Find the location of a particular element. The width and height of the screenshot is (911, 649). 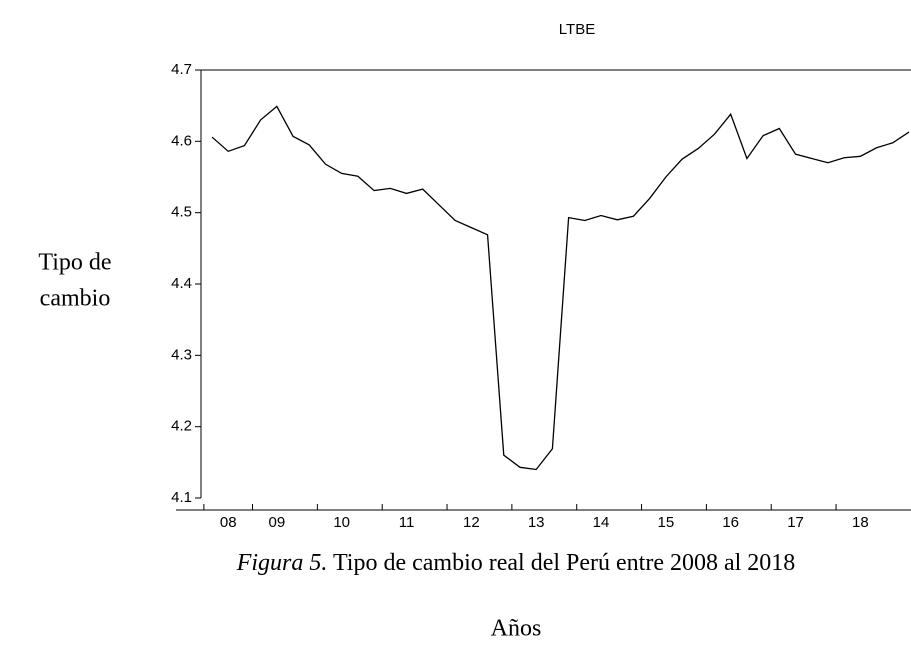

y-tick-label: 4.2 is located at coordinates (181, 426).